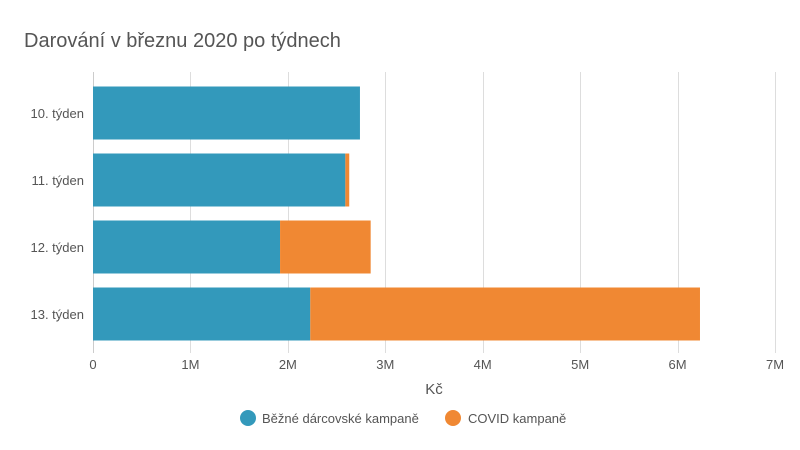 This screenshot has height=450, width=800. Describe the element at coordinates (434, 389) in the screenshot. I see `x-axis-label: Kč` at that location.